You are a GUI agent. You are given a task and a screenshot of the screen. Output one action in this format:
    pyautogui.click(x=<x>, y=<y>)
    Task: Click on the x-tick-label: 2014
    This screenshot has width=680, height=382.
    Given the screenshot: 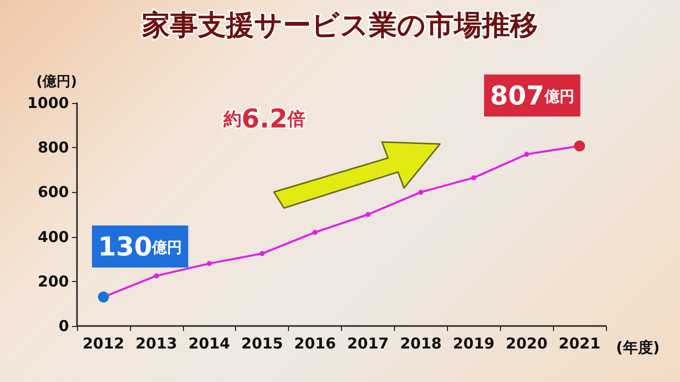 What is the action you would take?
    pyautogui.click(x=209, y=343)
    